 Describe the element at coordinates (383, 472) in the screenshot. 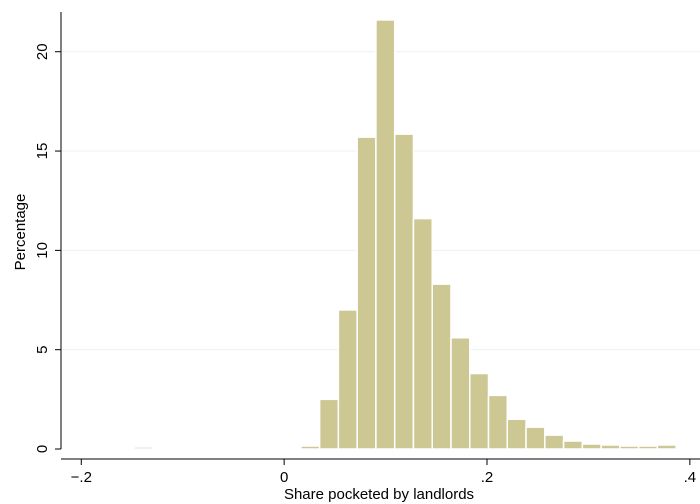

I see `x-axis-ticks: −.2 0 .2 .4` at that location.